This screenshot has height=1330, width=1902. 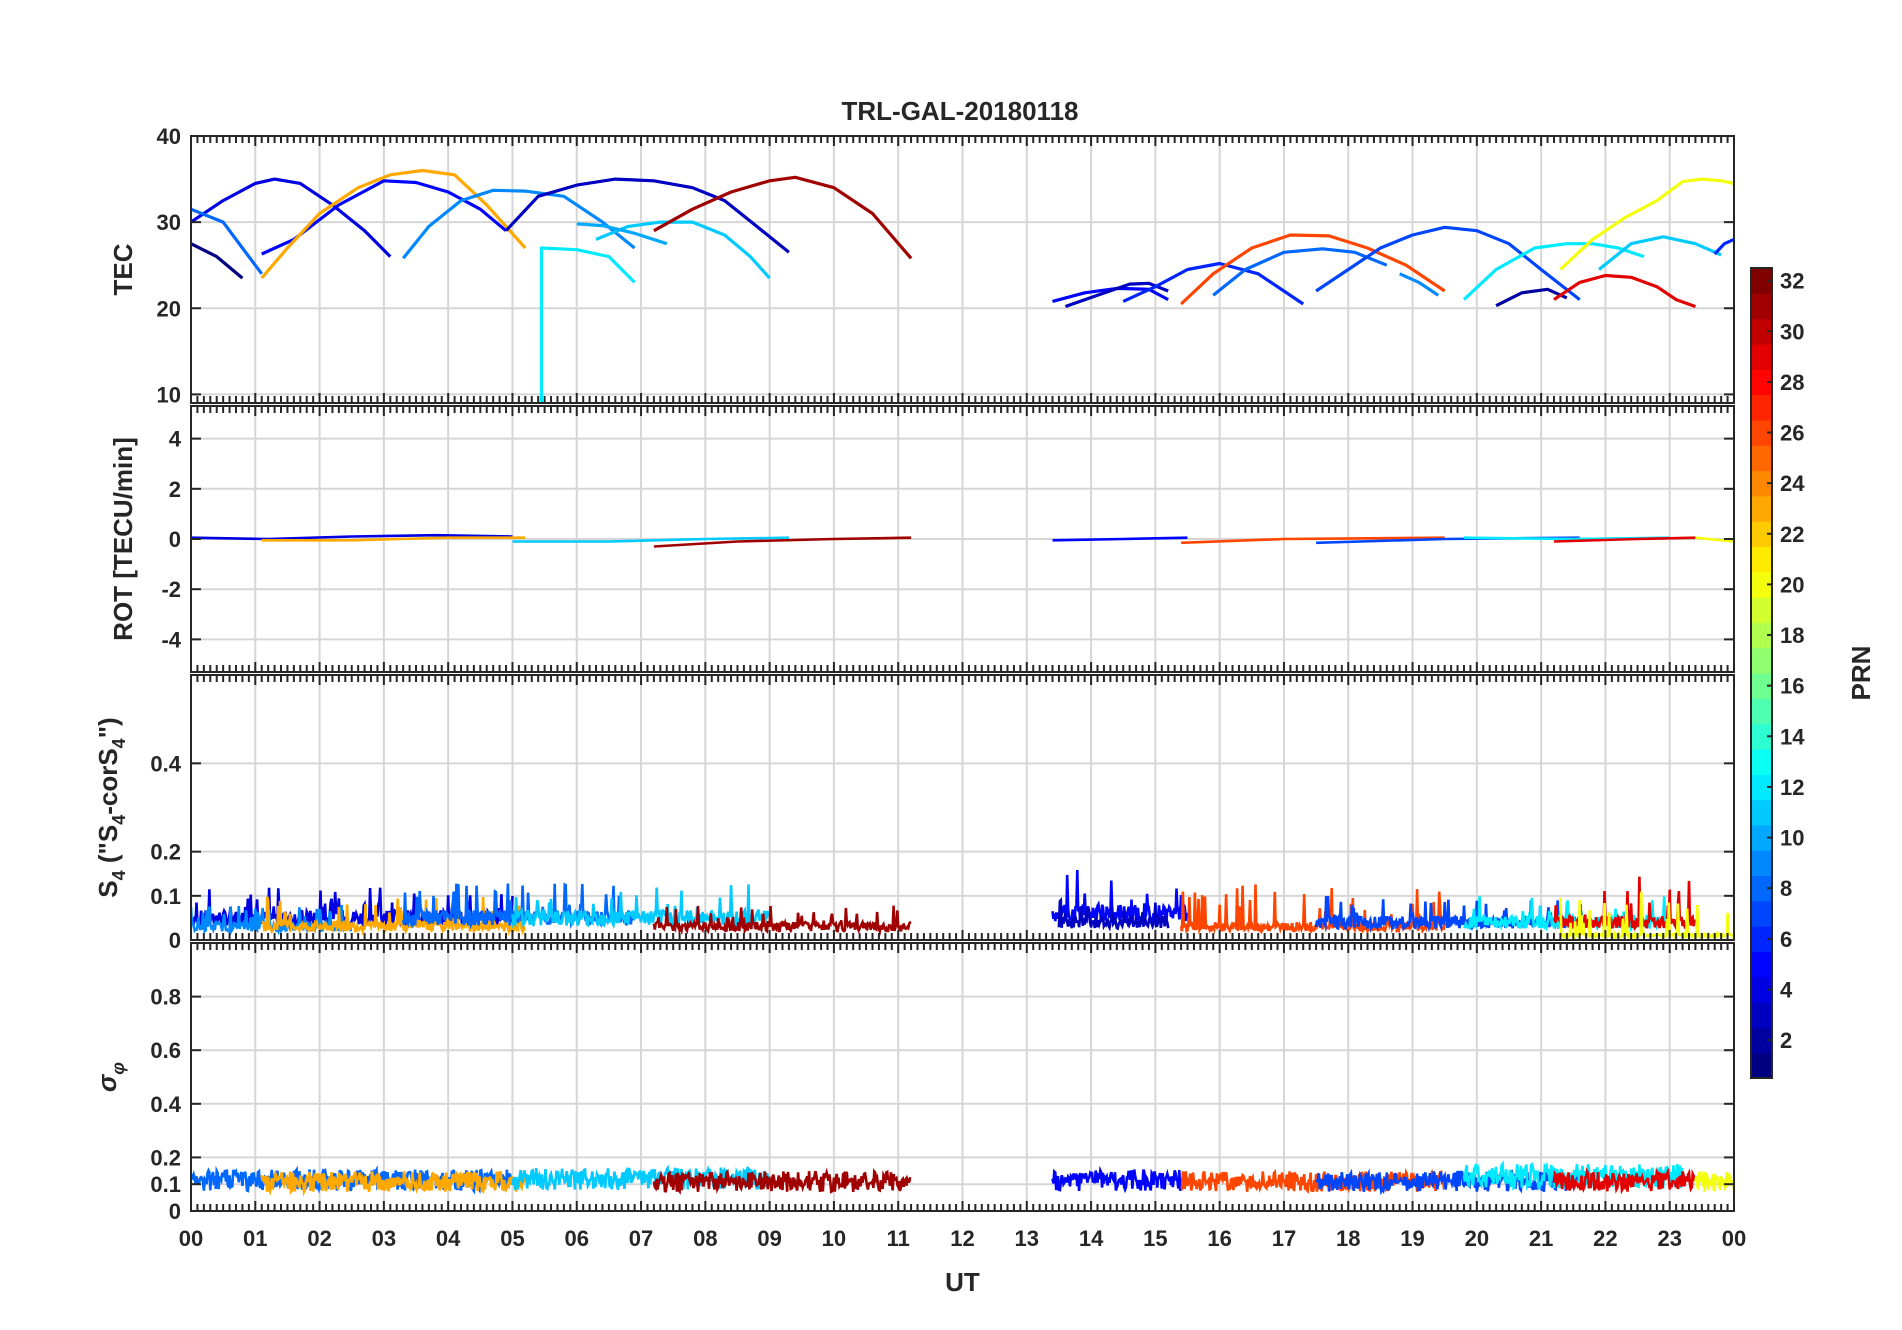 I want to click on x-tick-label: 14, so click(x=1091, y=1238).